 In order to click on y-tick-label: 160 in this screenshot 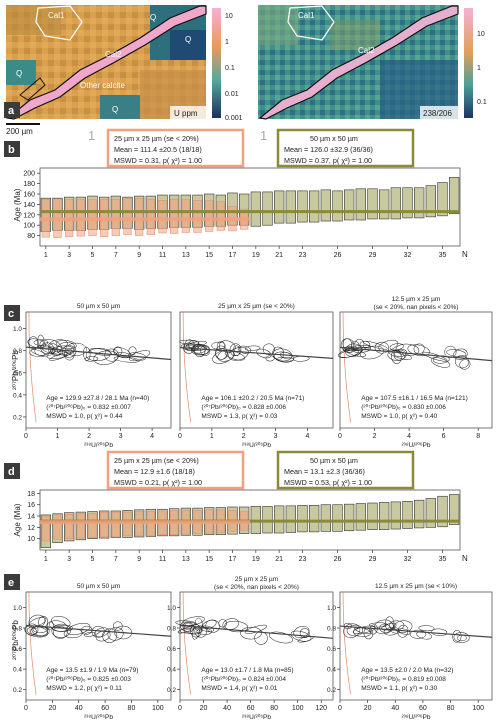, I will do `click(29, 195)`.